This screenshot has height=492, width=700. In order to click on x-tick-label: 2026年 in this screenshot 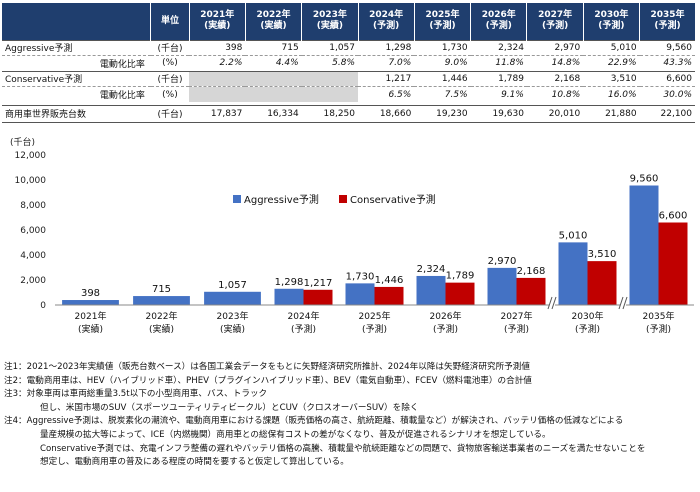, I will do `click(446, 316)`.